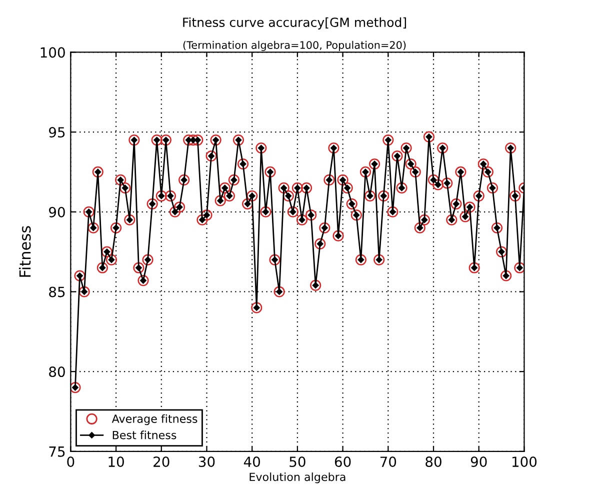 This screenshot has height=488, width=589. What do you see at coordinates (57, 372) in the screenshot?
I see `y-tick-label: 80` at bounding box center [57, 372].